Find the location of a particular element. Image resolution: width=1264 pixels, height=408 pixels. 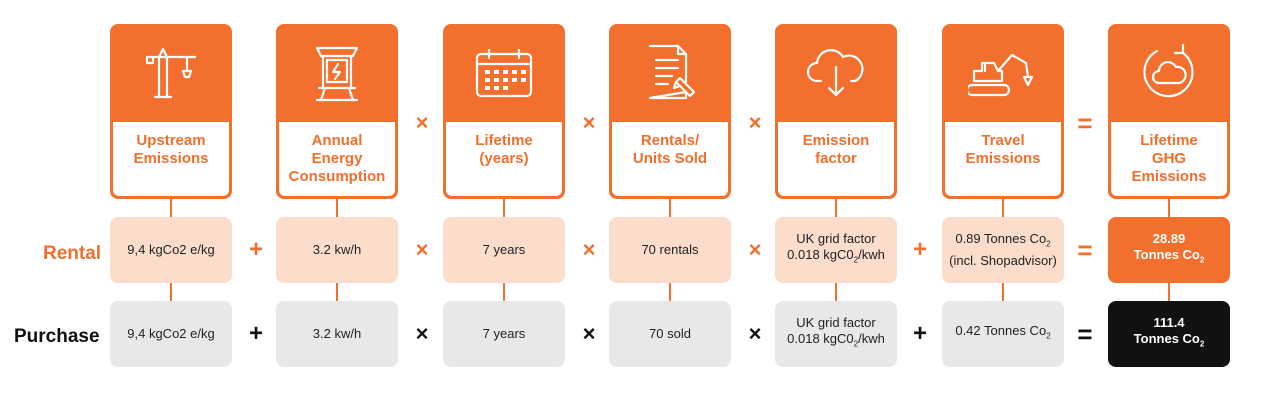

header-travel-emissions: Travel Emissions is located at coordinates (1003, 111).